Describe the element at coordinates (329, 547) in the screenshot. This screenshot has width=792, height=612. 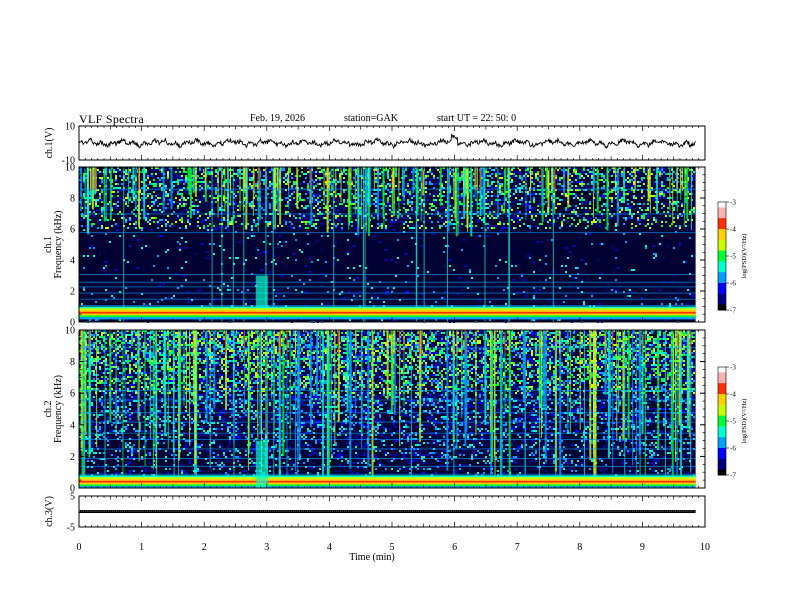
I see `xtick-4: 4` at that location.